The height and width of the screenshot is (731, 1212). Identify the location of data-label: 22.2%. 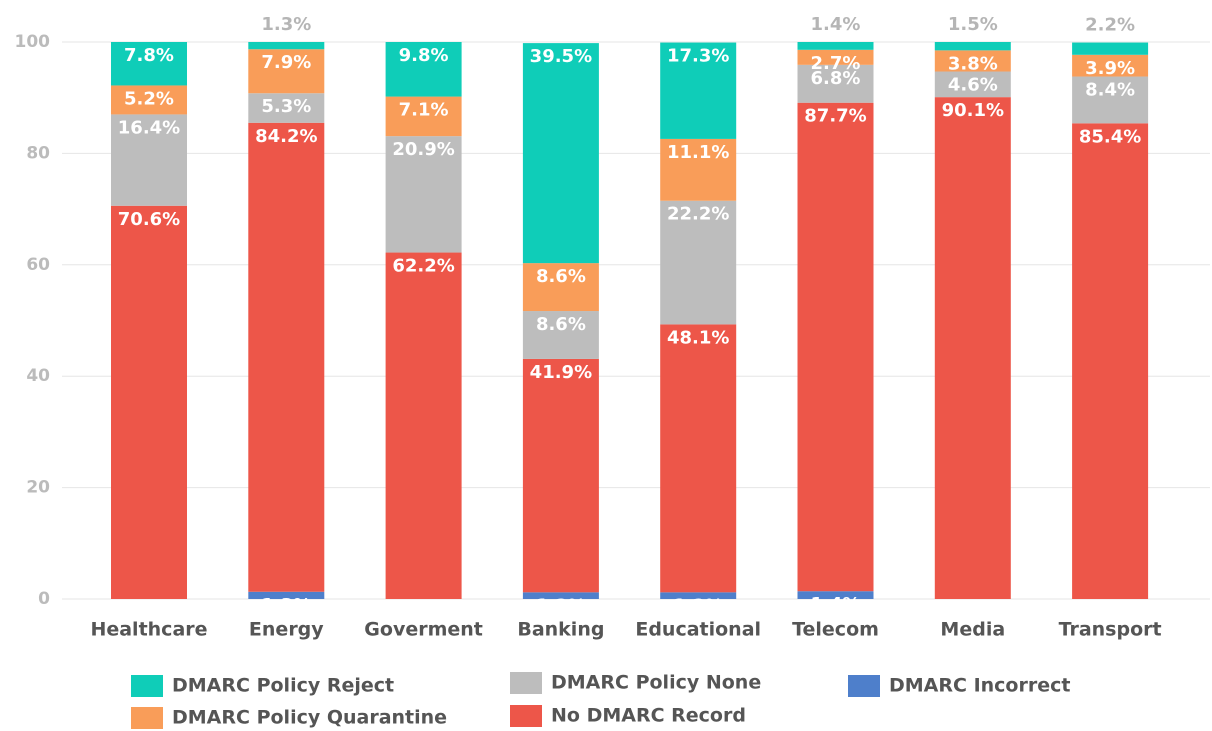
(698, 214).